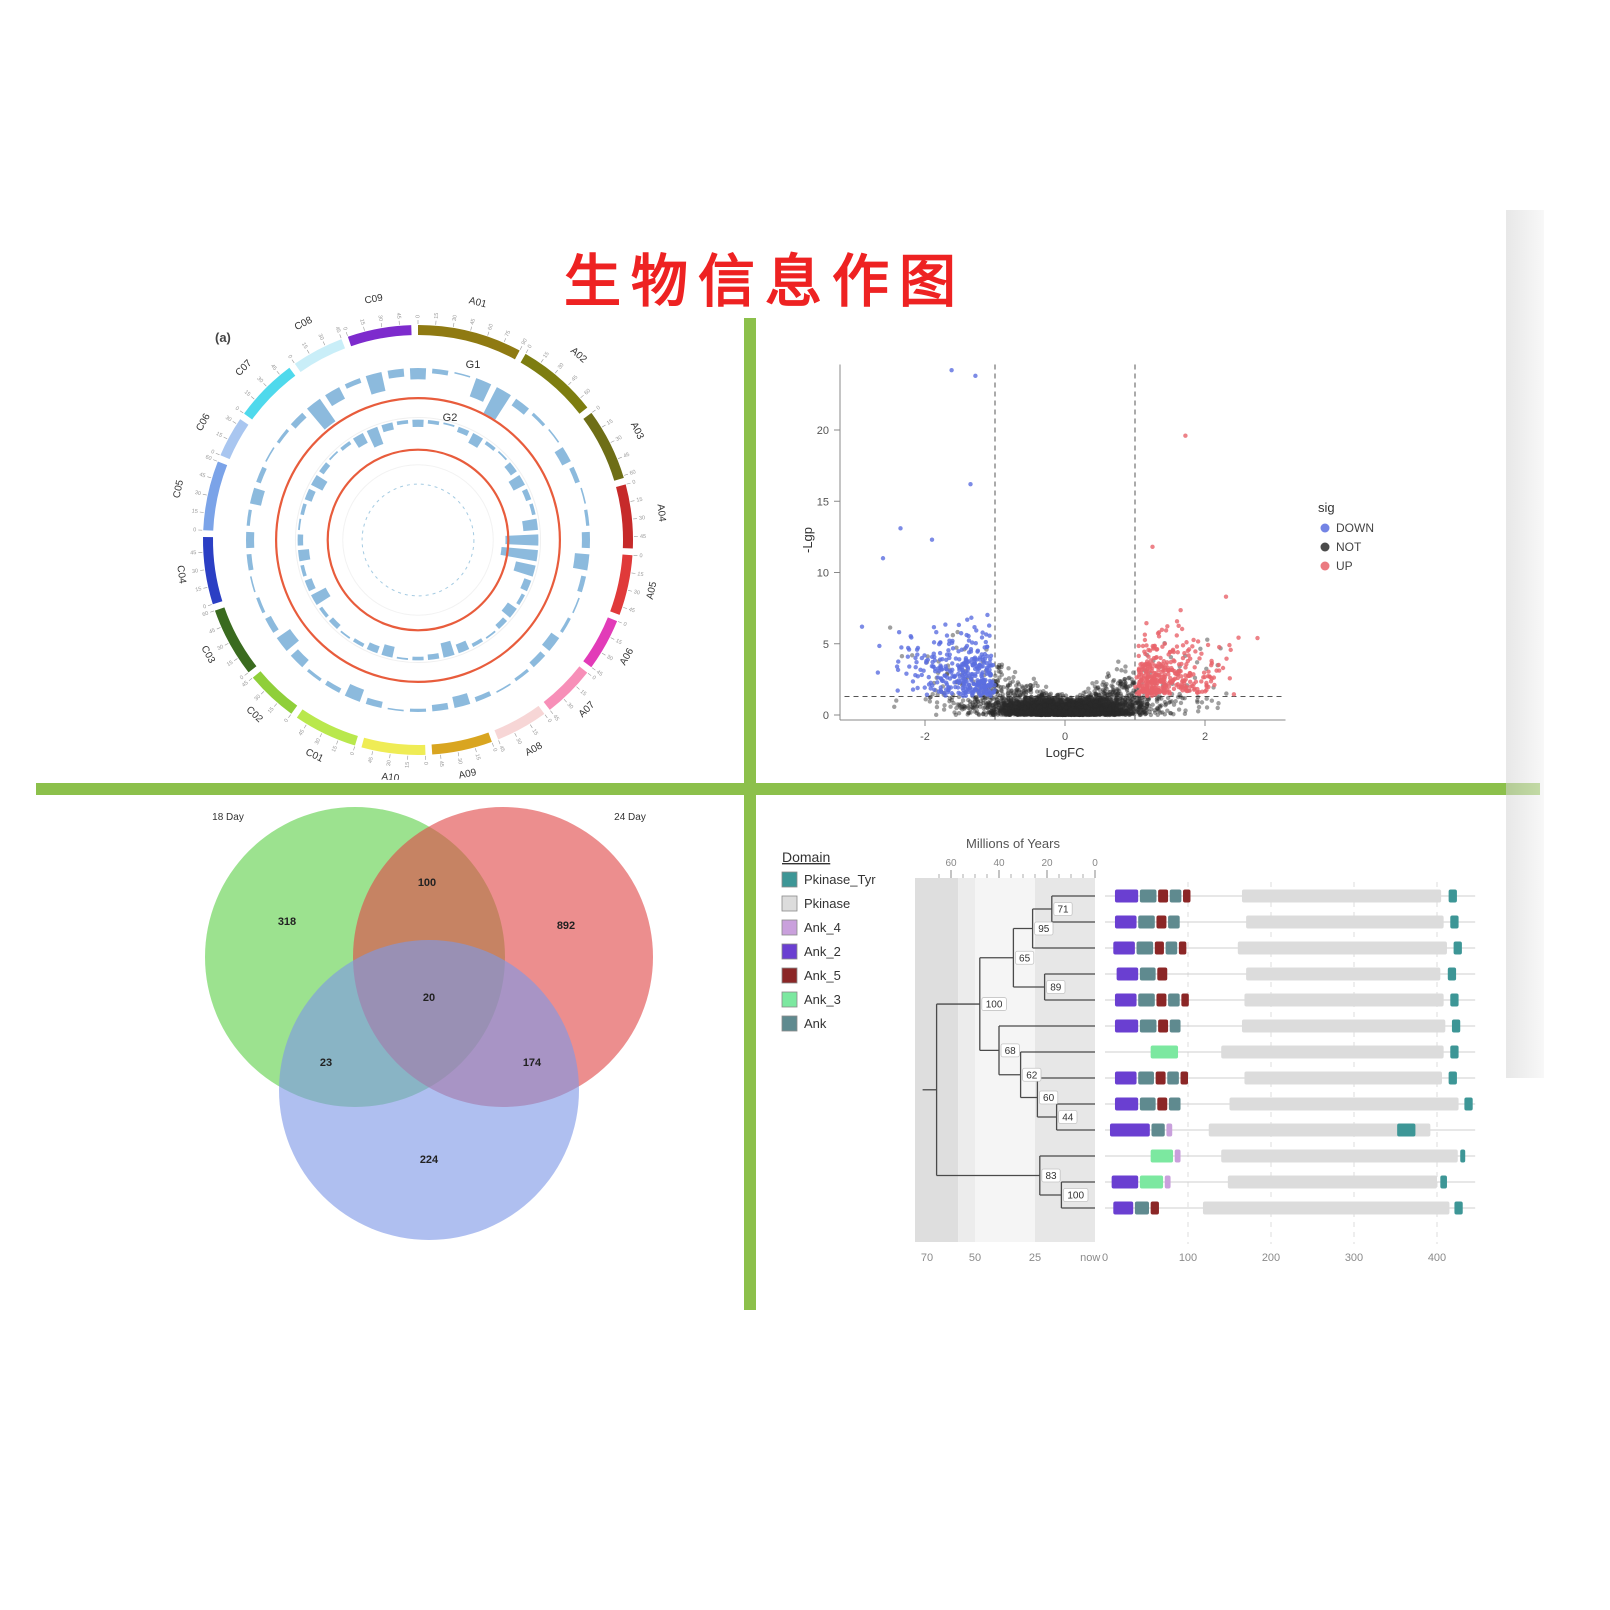 This screenshot has width=1610, height=1610. Describe the element at coordinates (587, 709) in the screenshot. I see `svg-text: A07` at that location.